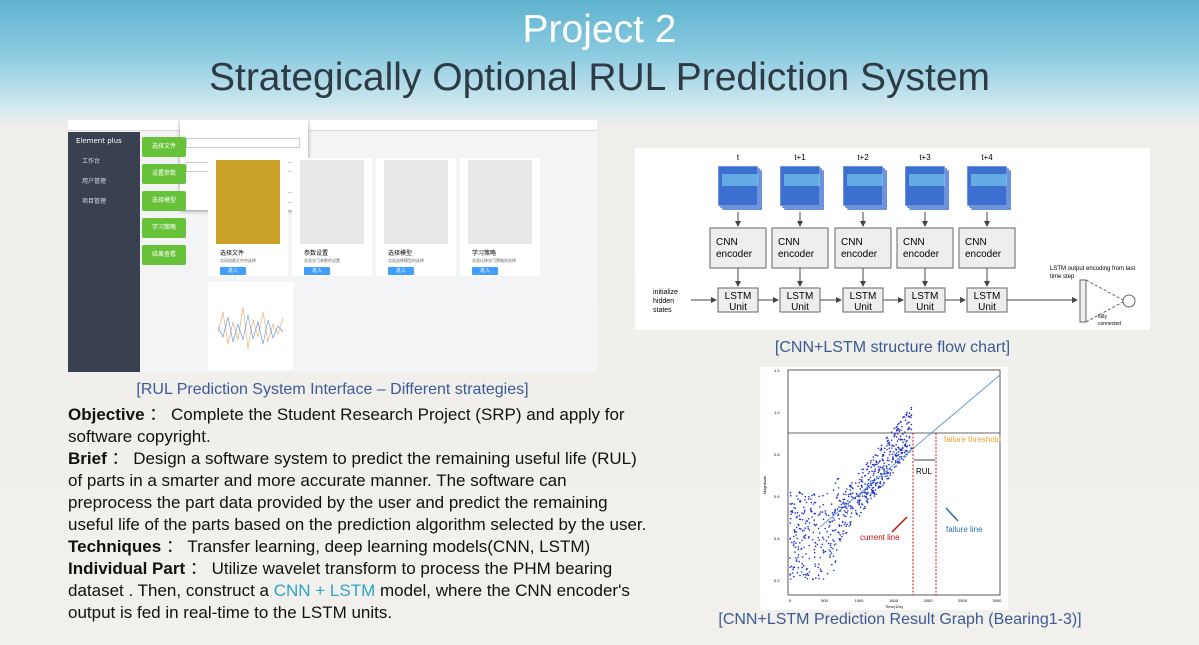 The width and height of the screenshot is (1199, 645). Describe the element at coordinates (894, 606) in the screenshot. I see `x-axis-label: Time(10s)` at that location.